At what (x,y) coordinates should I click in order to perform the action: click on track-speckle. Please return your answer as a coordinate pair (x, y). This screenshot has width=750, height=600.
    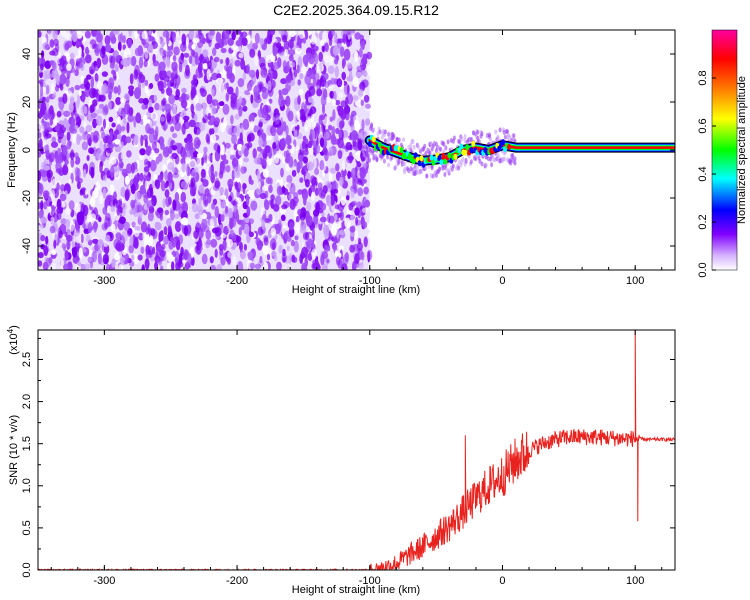
    Looking at the image, I should click on (413, 161).